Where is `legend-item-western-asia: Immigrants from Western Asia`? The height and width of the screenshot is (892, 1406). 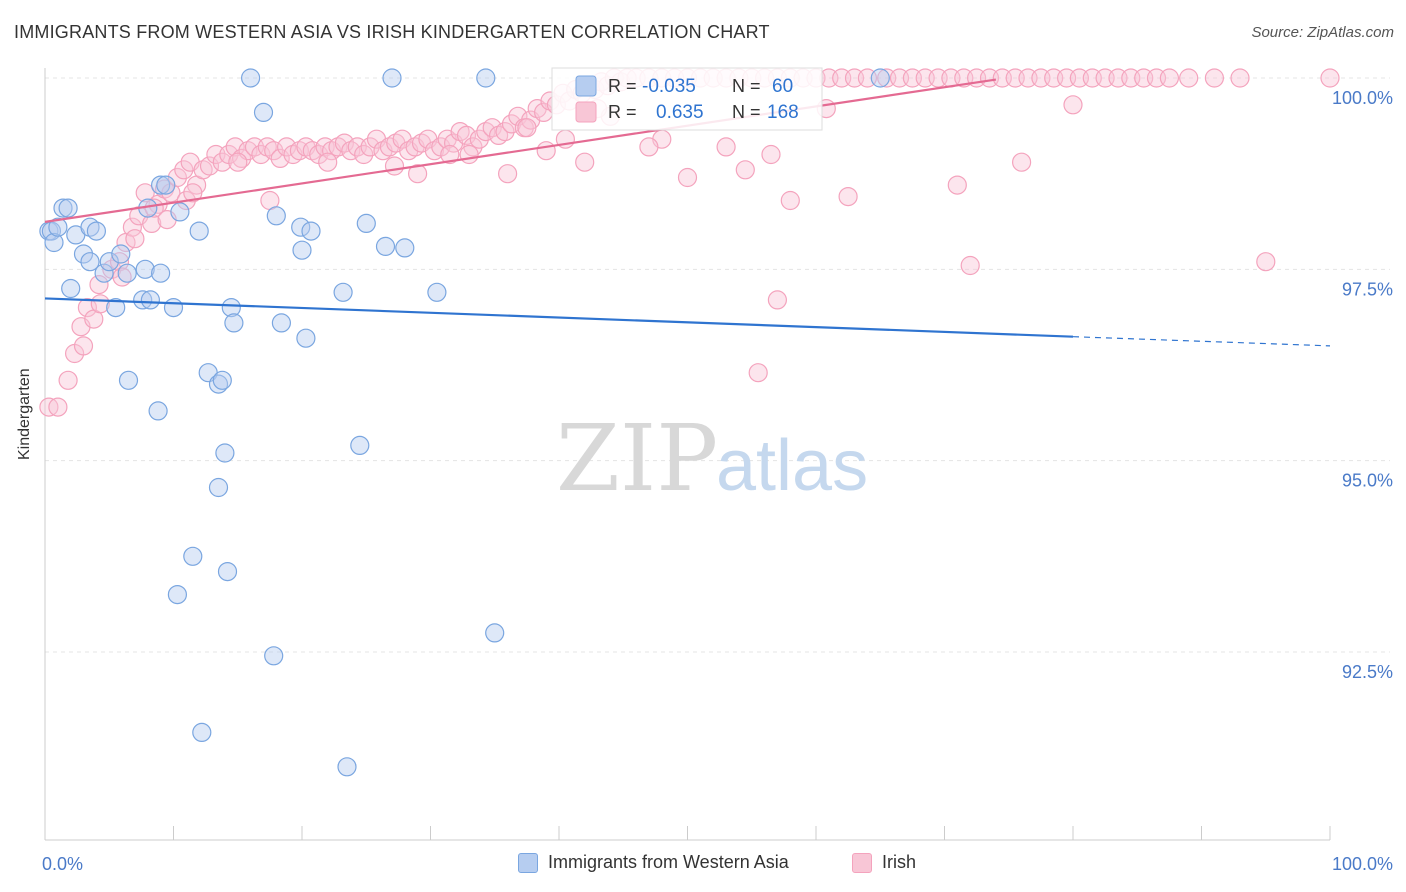 legend-item-western-asia: Immigrants from Western Asia is located at coordinates (653, 862).